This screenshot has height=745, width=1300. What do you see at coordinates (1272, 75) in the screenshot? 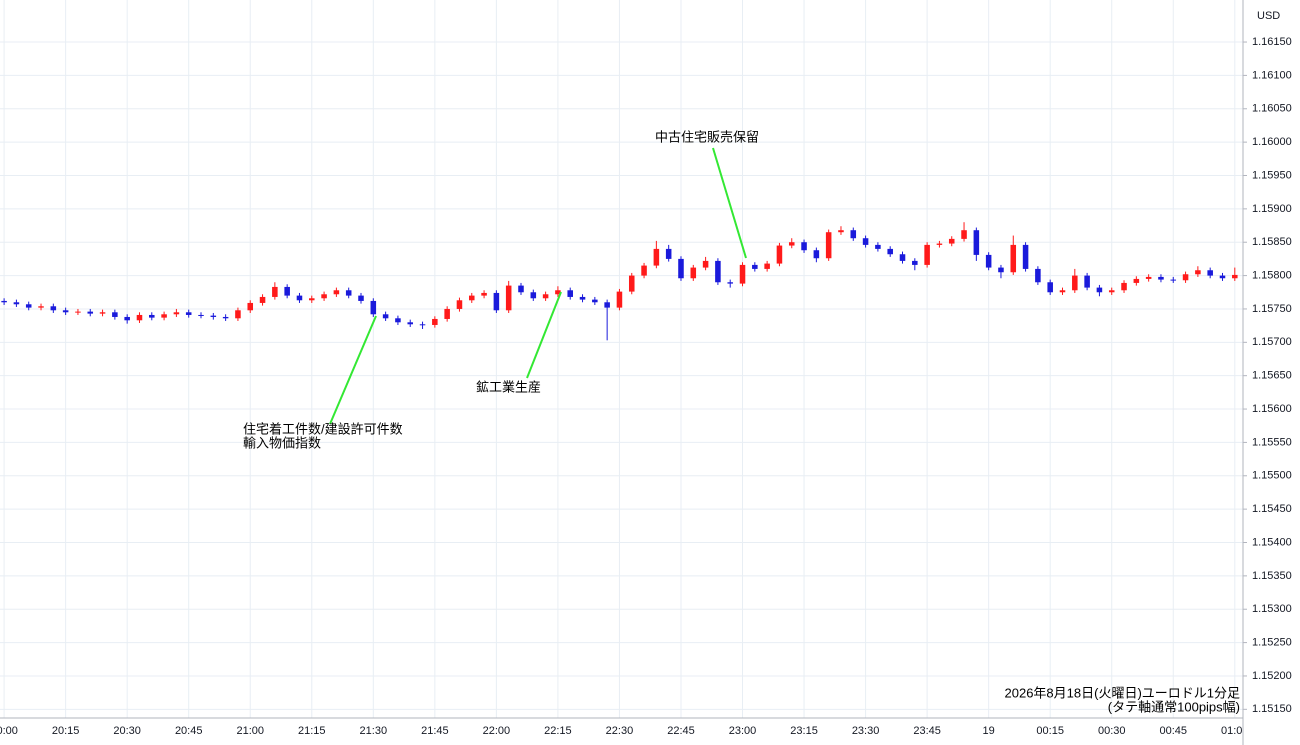
I see `y-tick-label: 1.16100` at bounding box center [1272, 75].